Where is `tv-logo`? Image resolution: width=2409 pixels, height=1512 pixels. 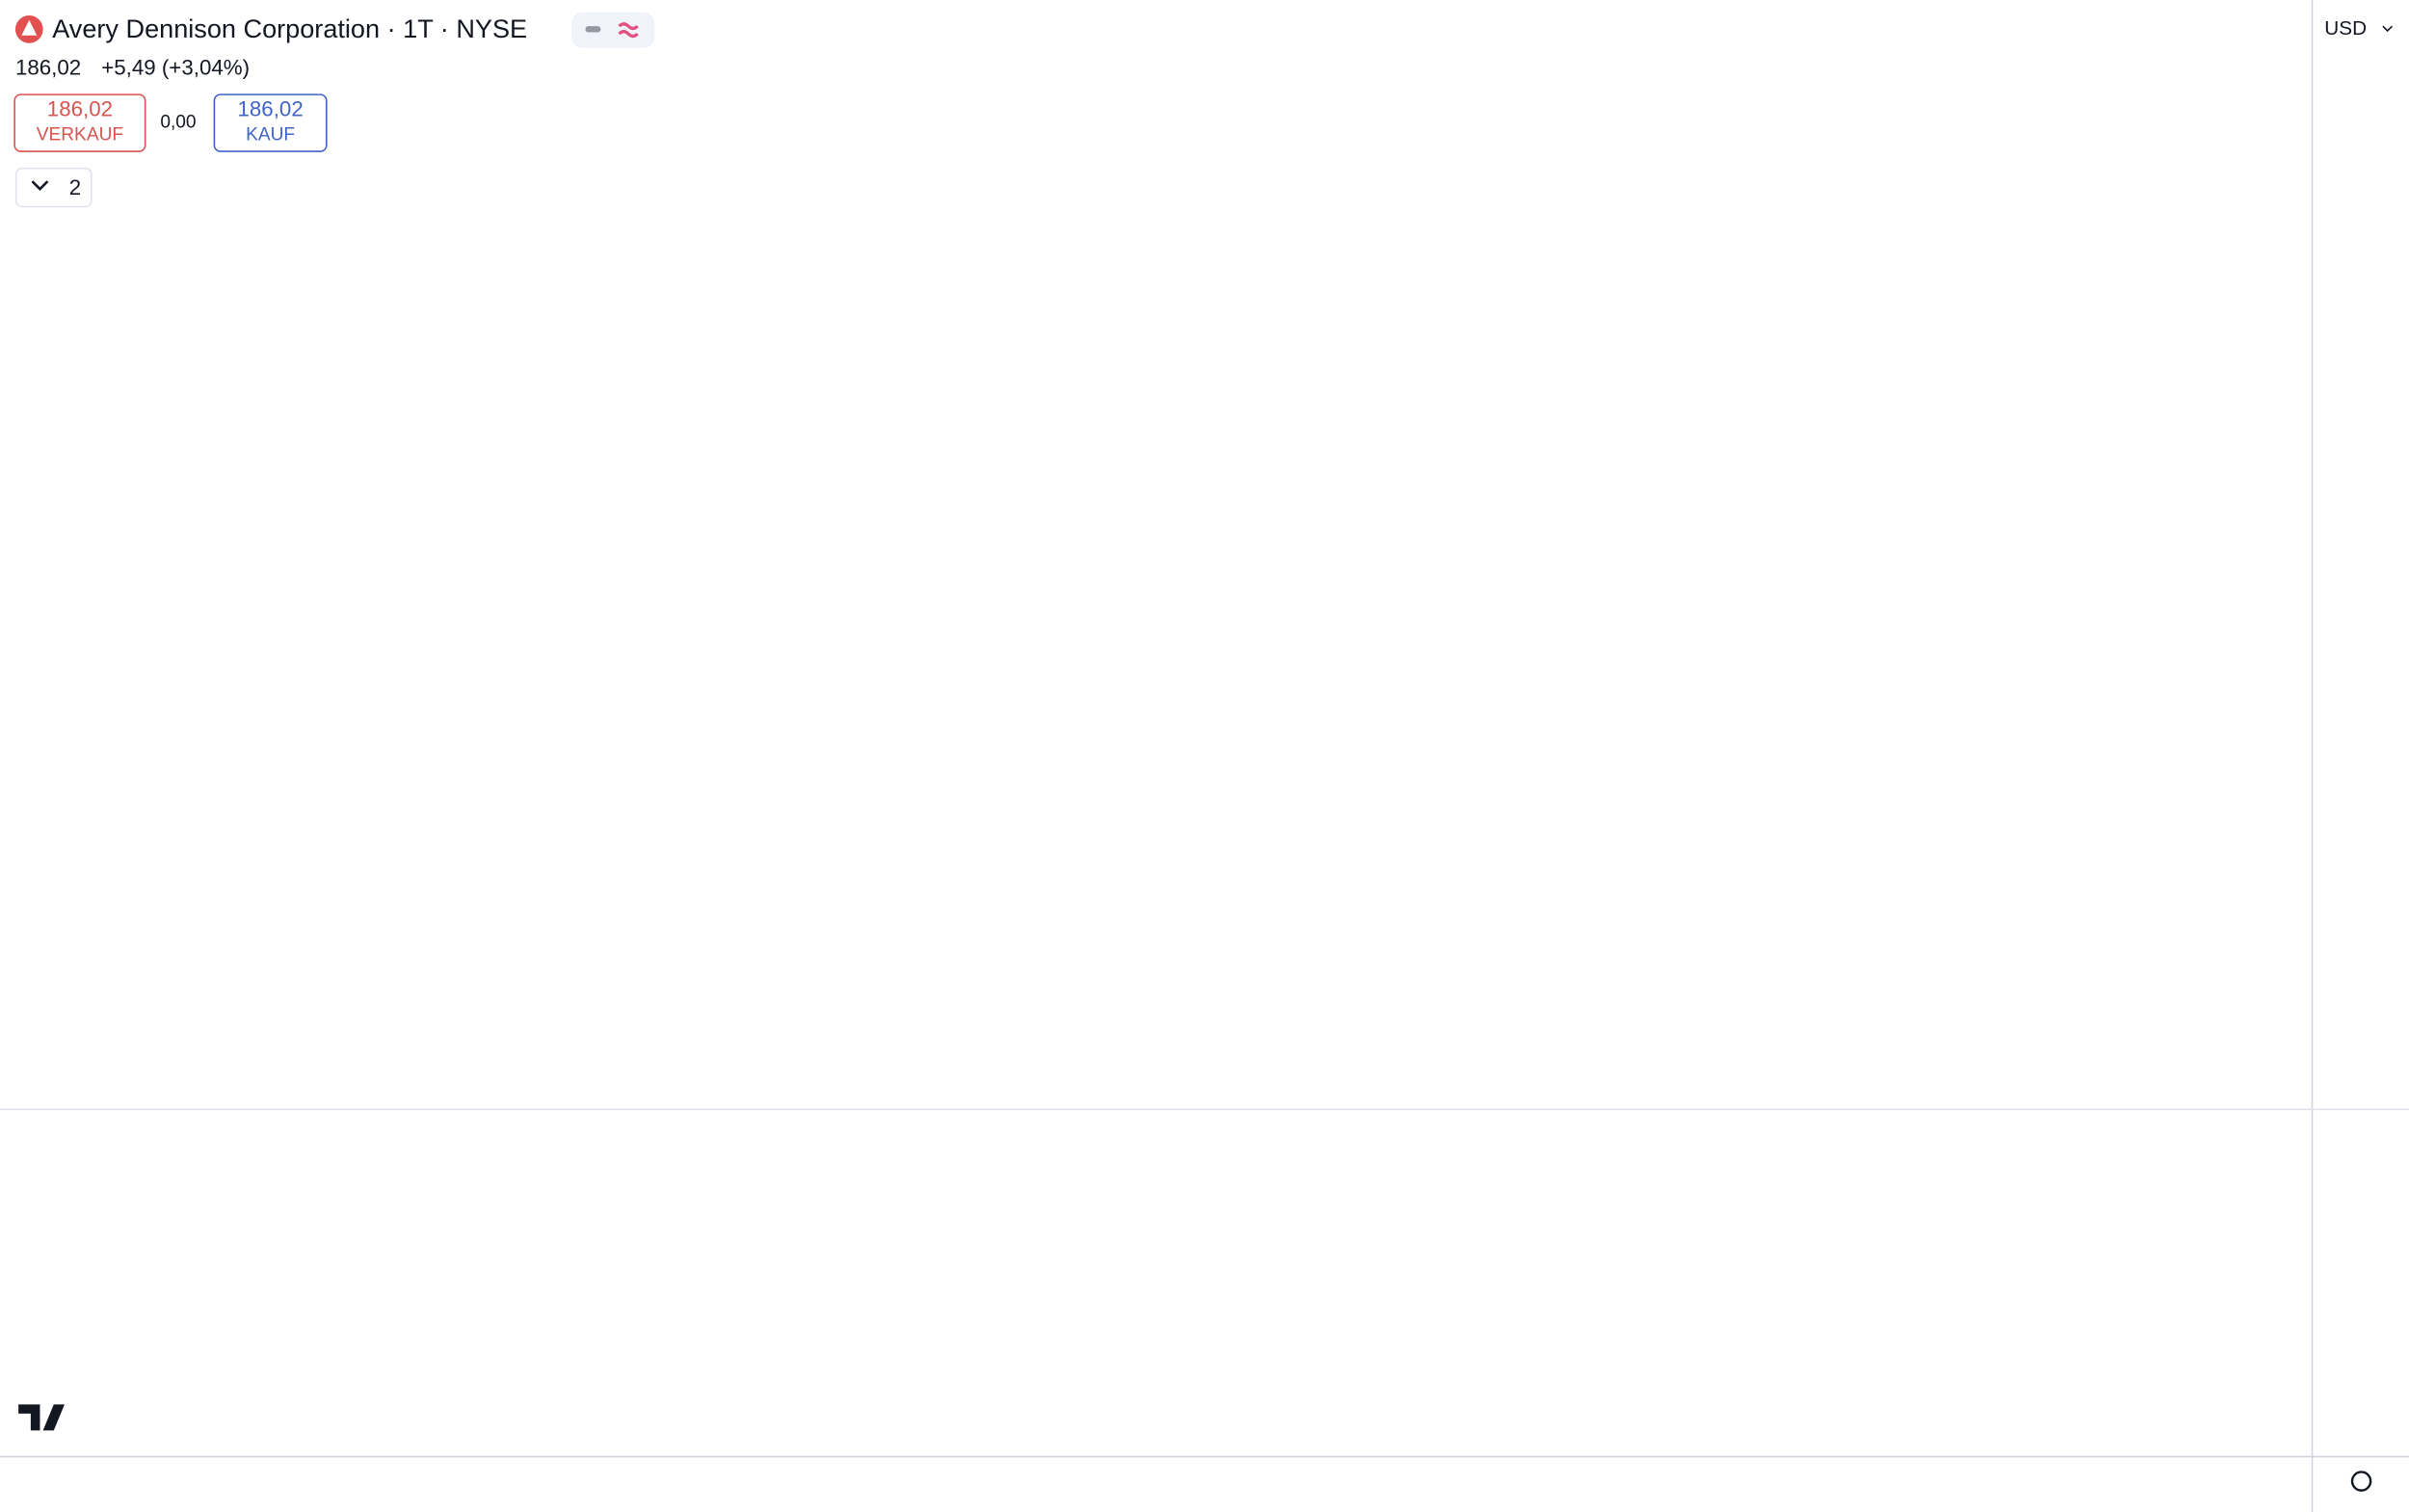
tv-logo is located at coordinates (42, 1418).